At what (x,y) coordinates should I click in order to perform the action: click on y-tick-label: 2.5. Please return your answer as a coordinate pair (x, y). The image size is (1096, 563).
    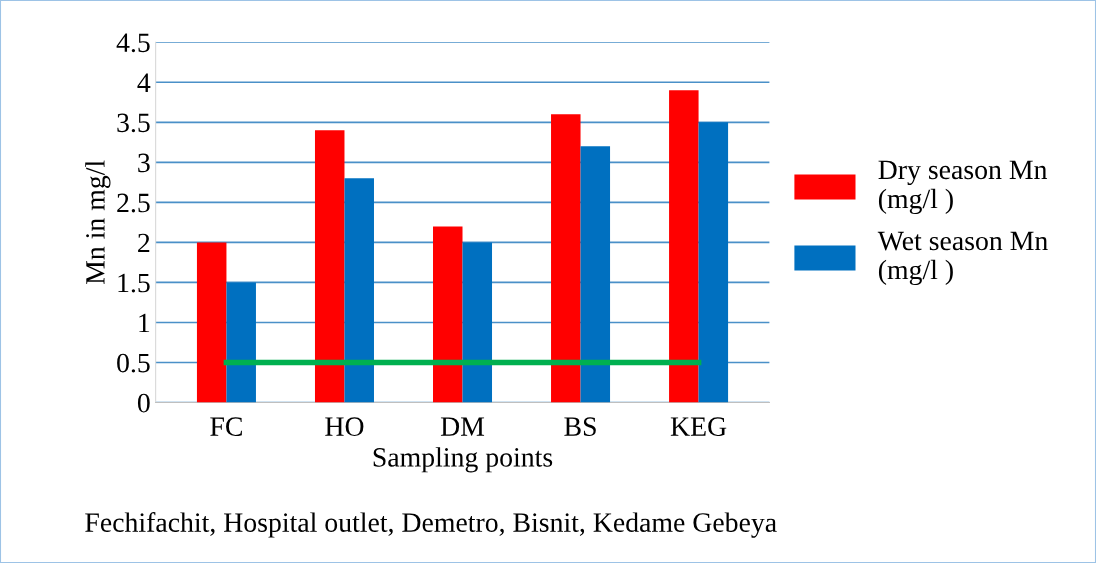
    Looking at the image, I should click on (133, 203).